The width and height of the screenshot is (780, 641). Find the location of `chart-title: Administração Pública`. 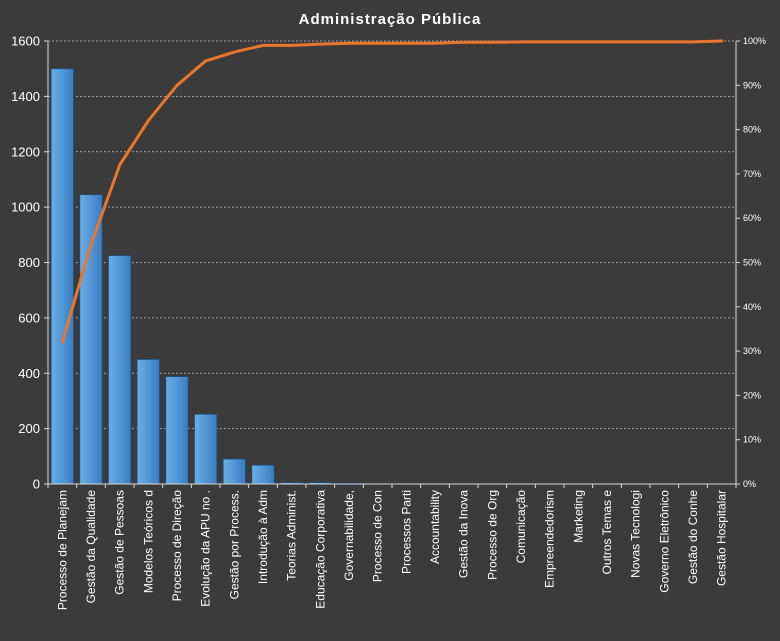

chart-title: Administração Pública is located at coordinates (390, 19).